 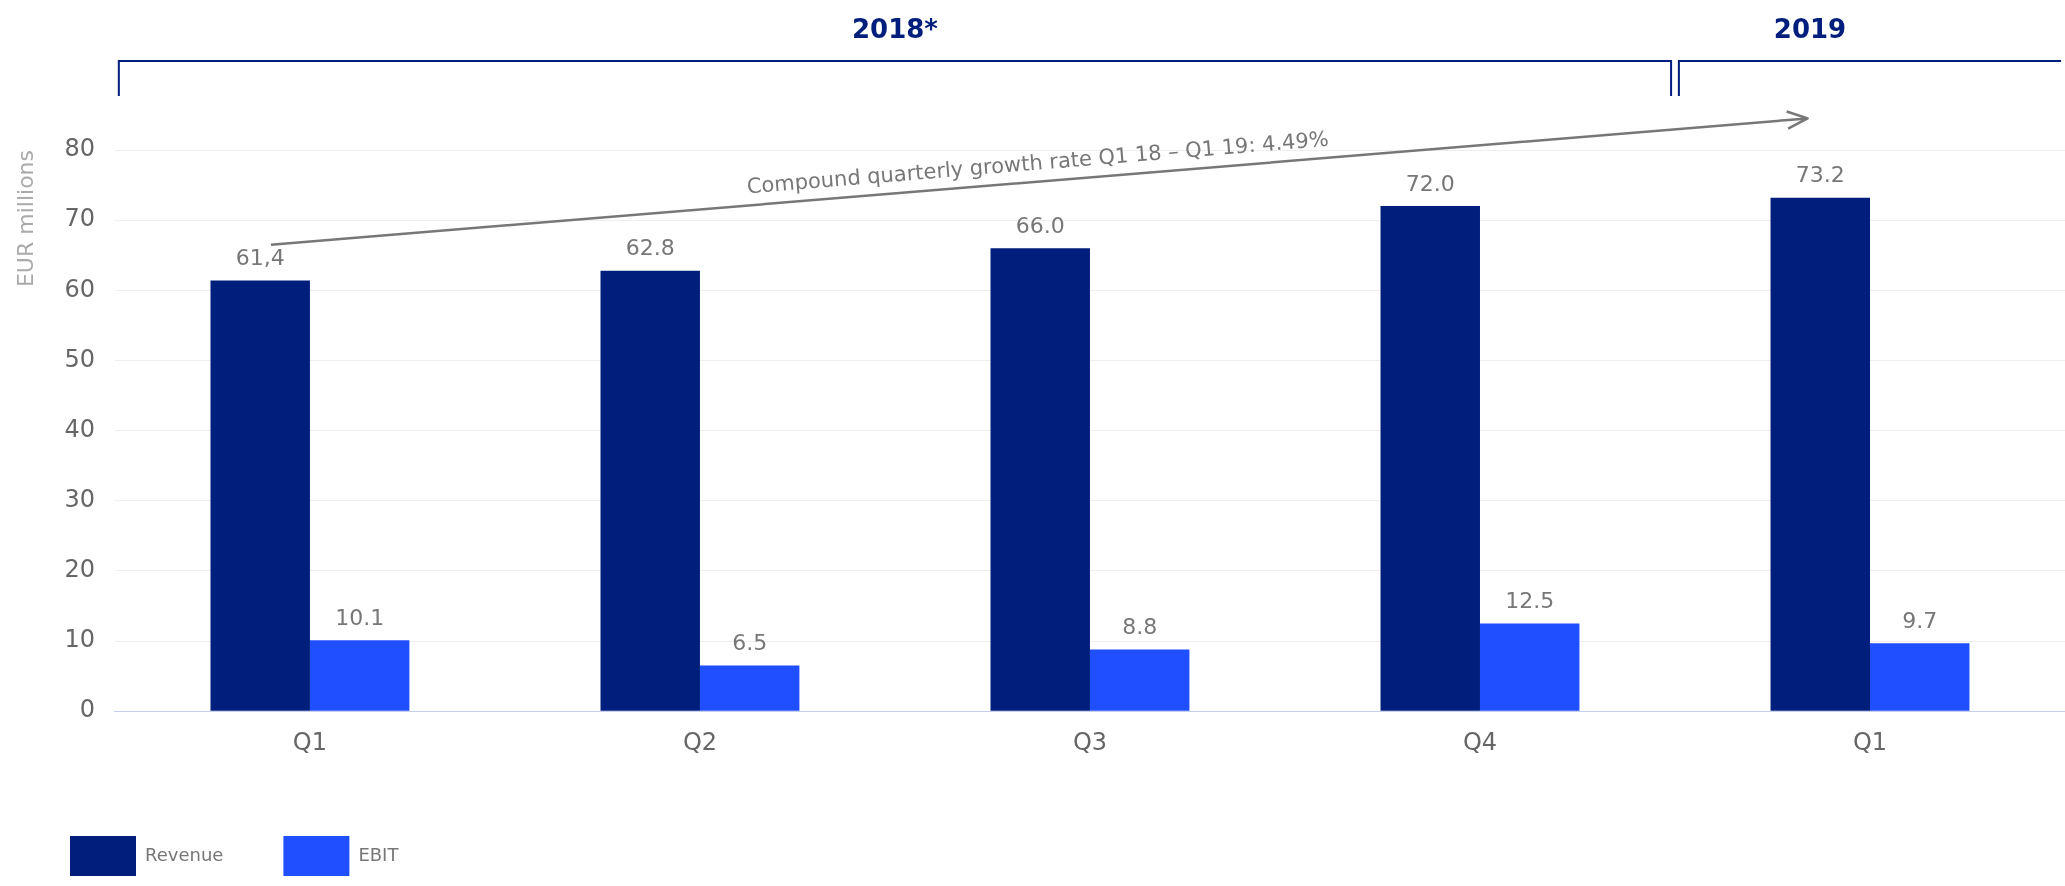 What do you see at coordinates (79, 498) in the screenshot?
I see `y-tick-label: 30` at bounding box center [79, 498].